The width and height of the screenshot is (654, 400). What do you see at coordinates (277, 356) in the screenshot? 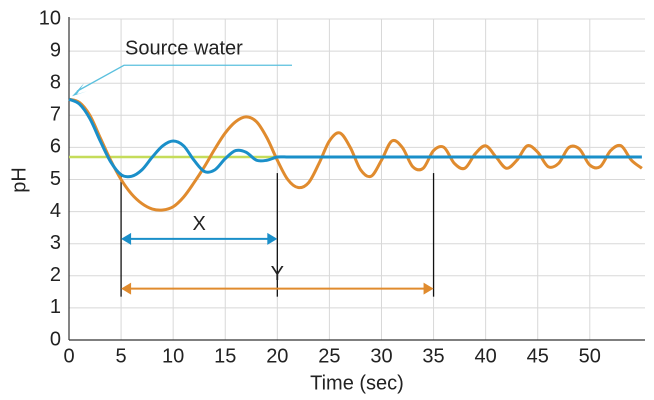
I see `x-tick-label: 20` at bounding box center [277, 356].